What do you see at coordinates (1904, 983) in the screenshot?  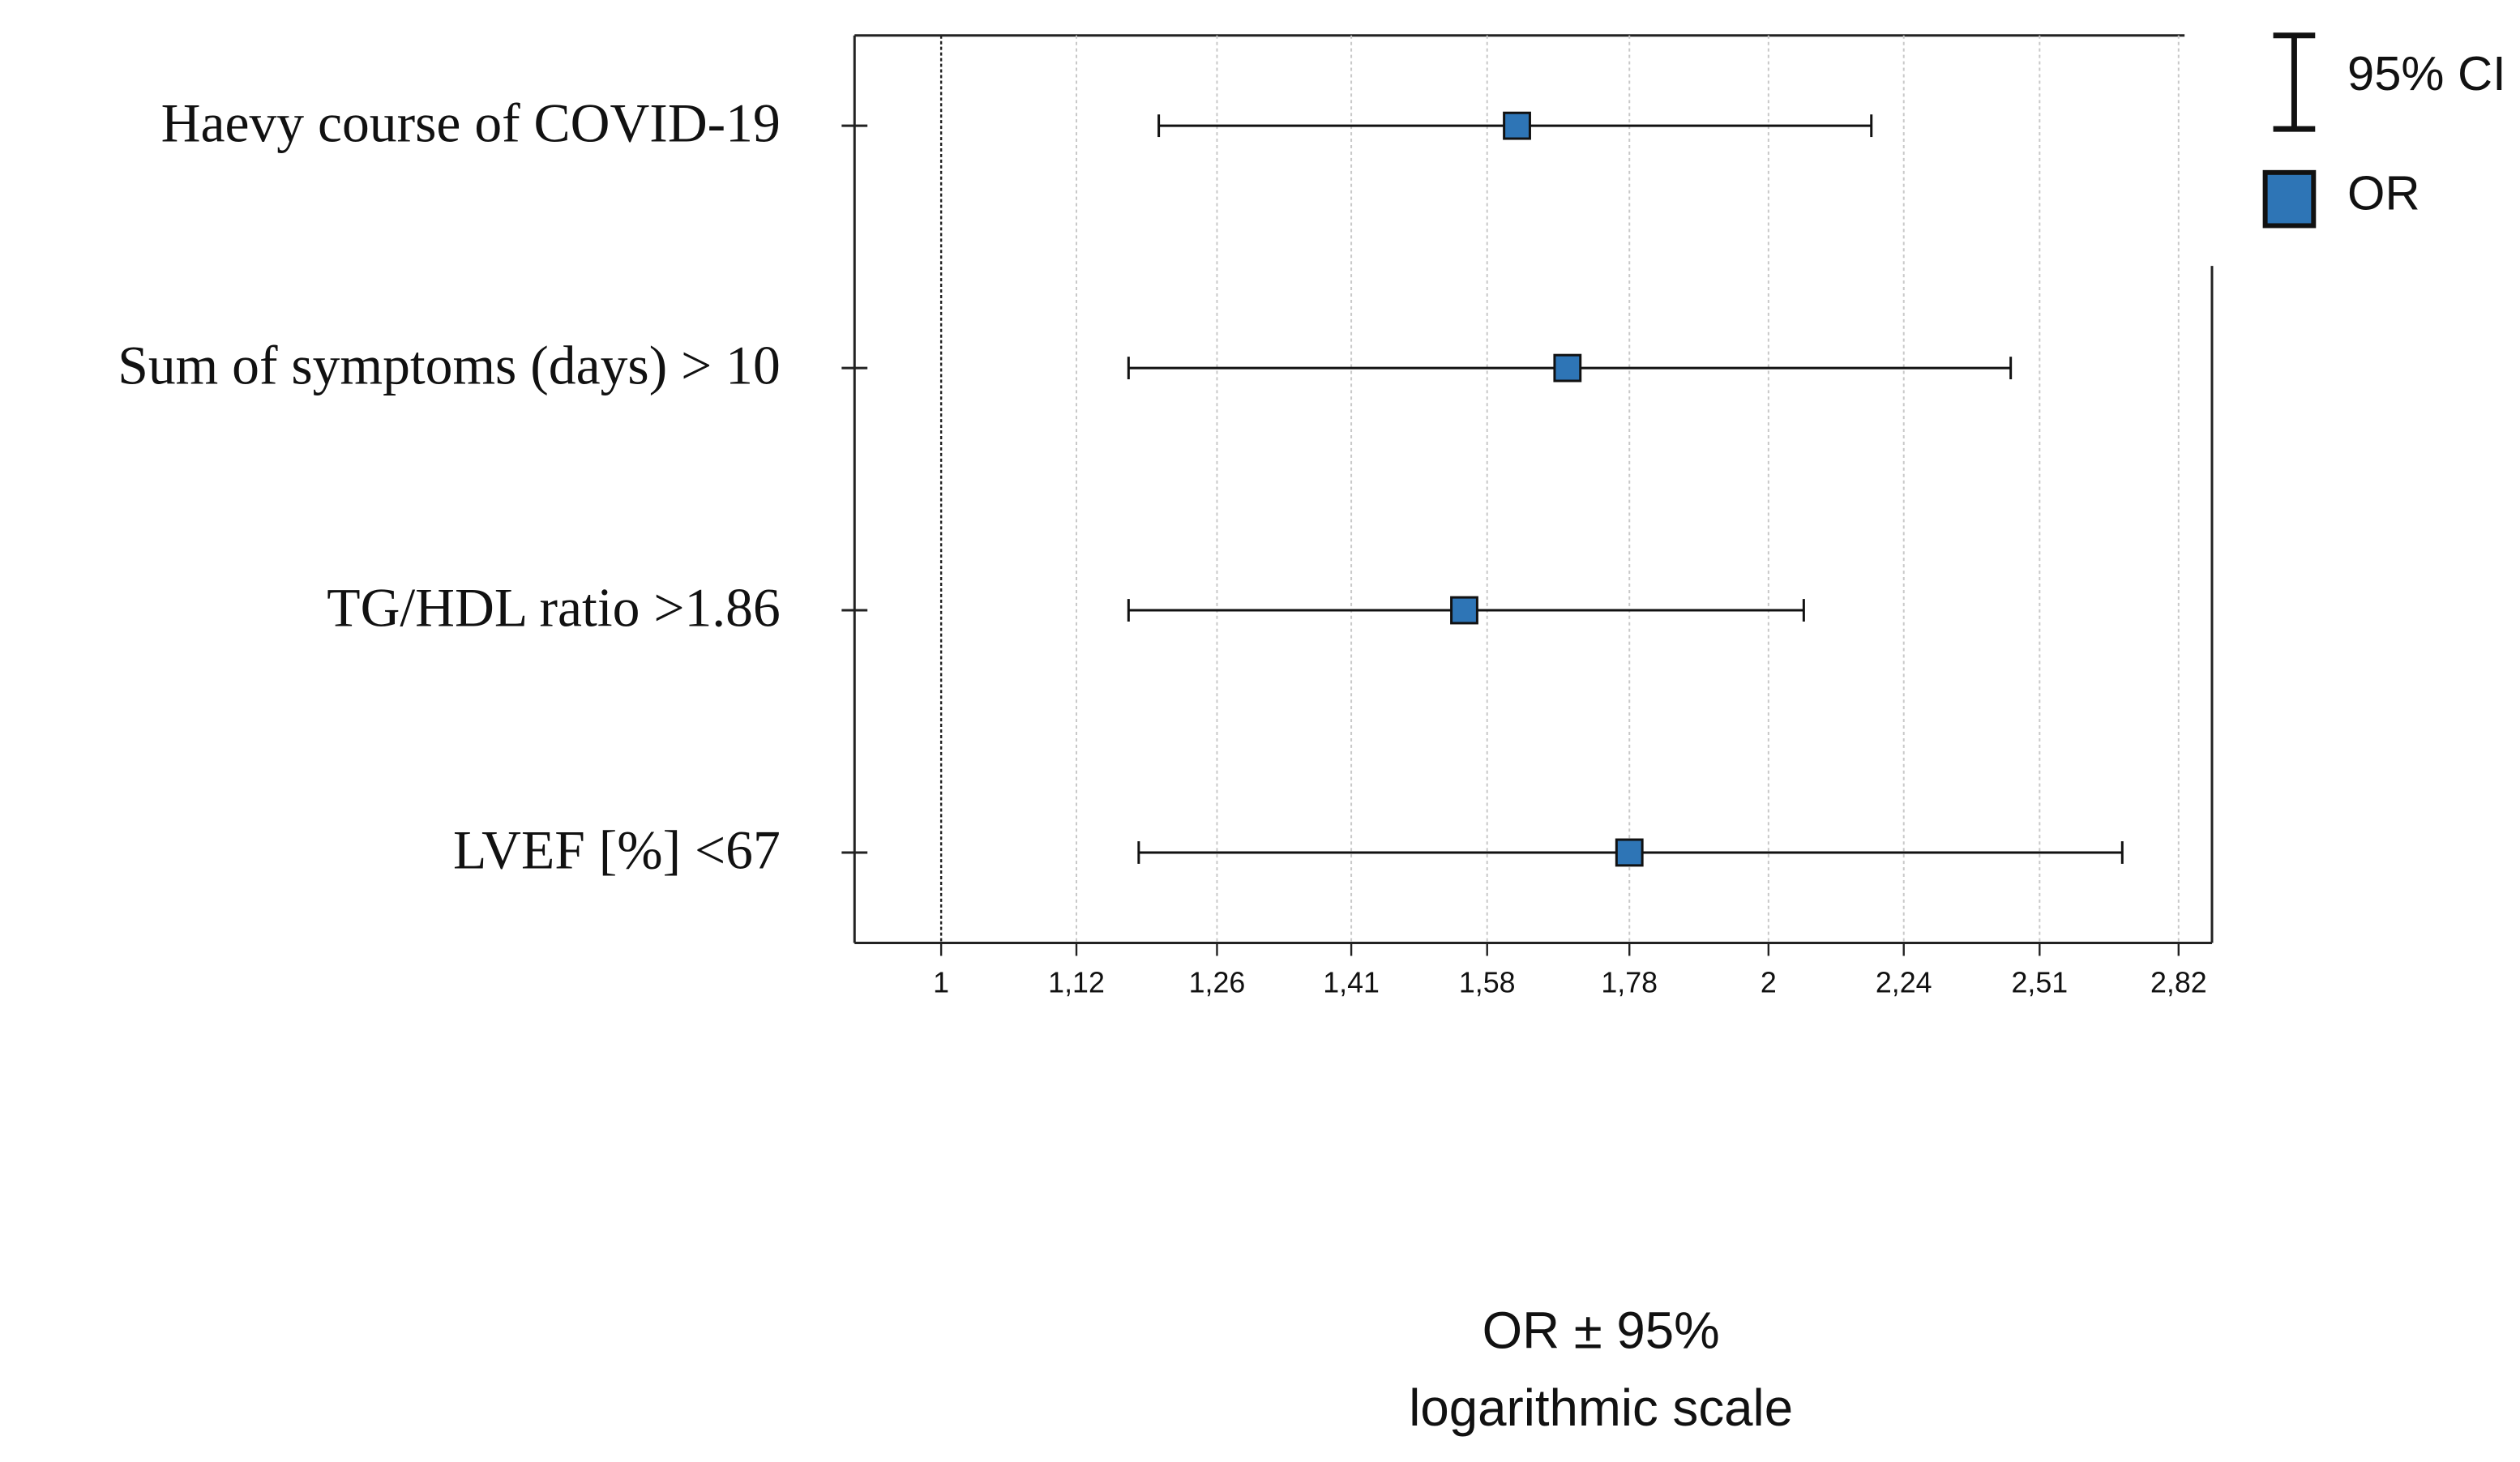 I see `x-tick-label: 2,24` at bounding box center [1904, 983].